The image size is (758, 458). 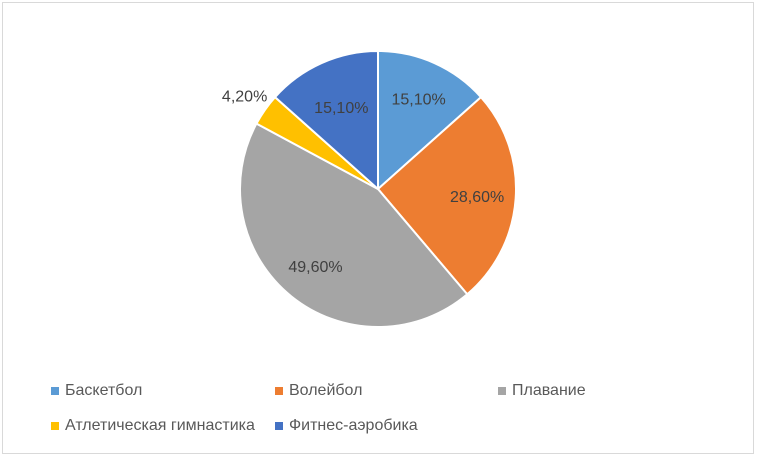 What do you see at coordinates (446, 195) in the screenshot?
I see `pie-slice-volleyball` at bounding box center [446, 195].